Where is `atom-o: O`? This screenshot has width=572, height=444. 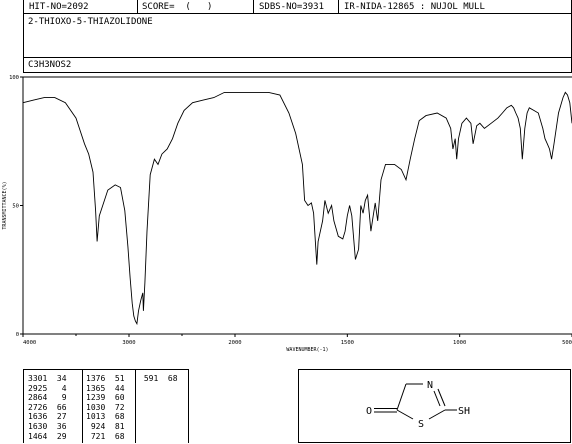
atom-o: O is located at coordinates (369, 411).